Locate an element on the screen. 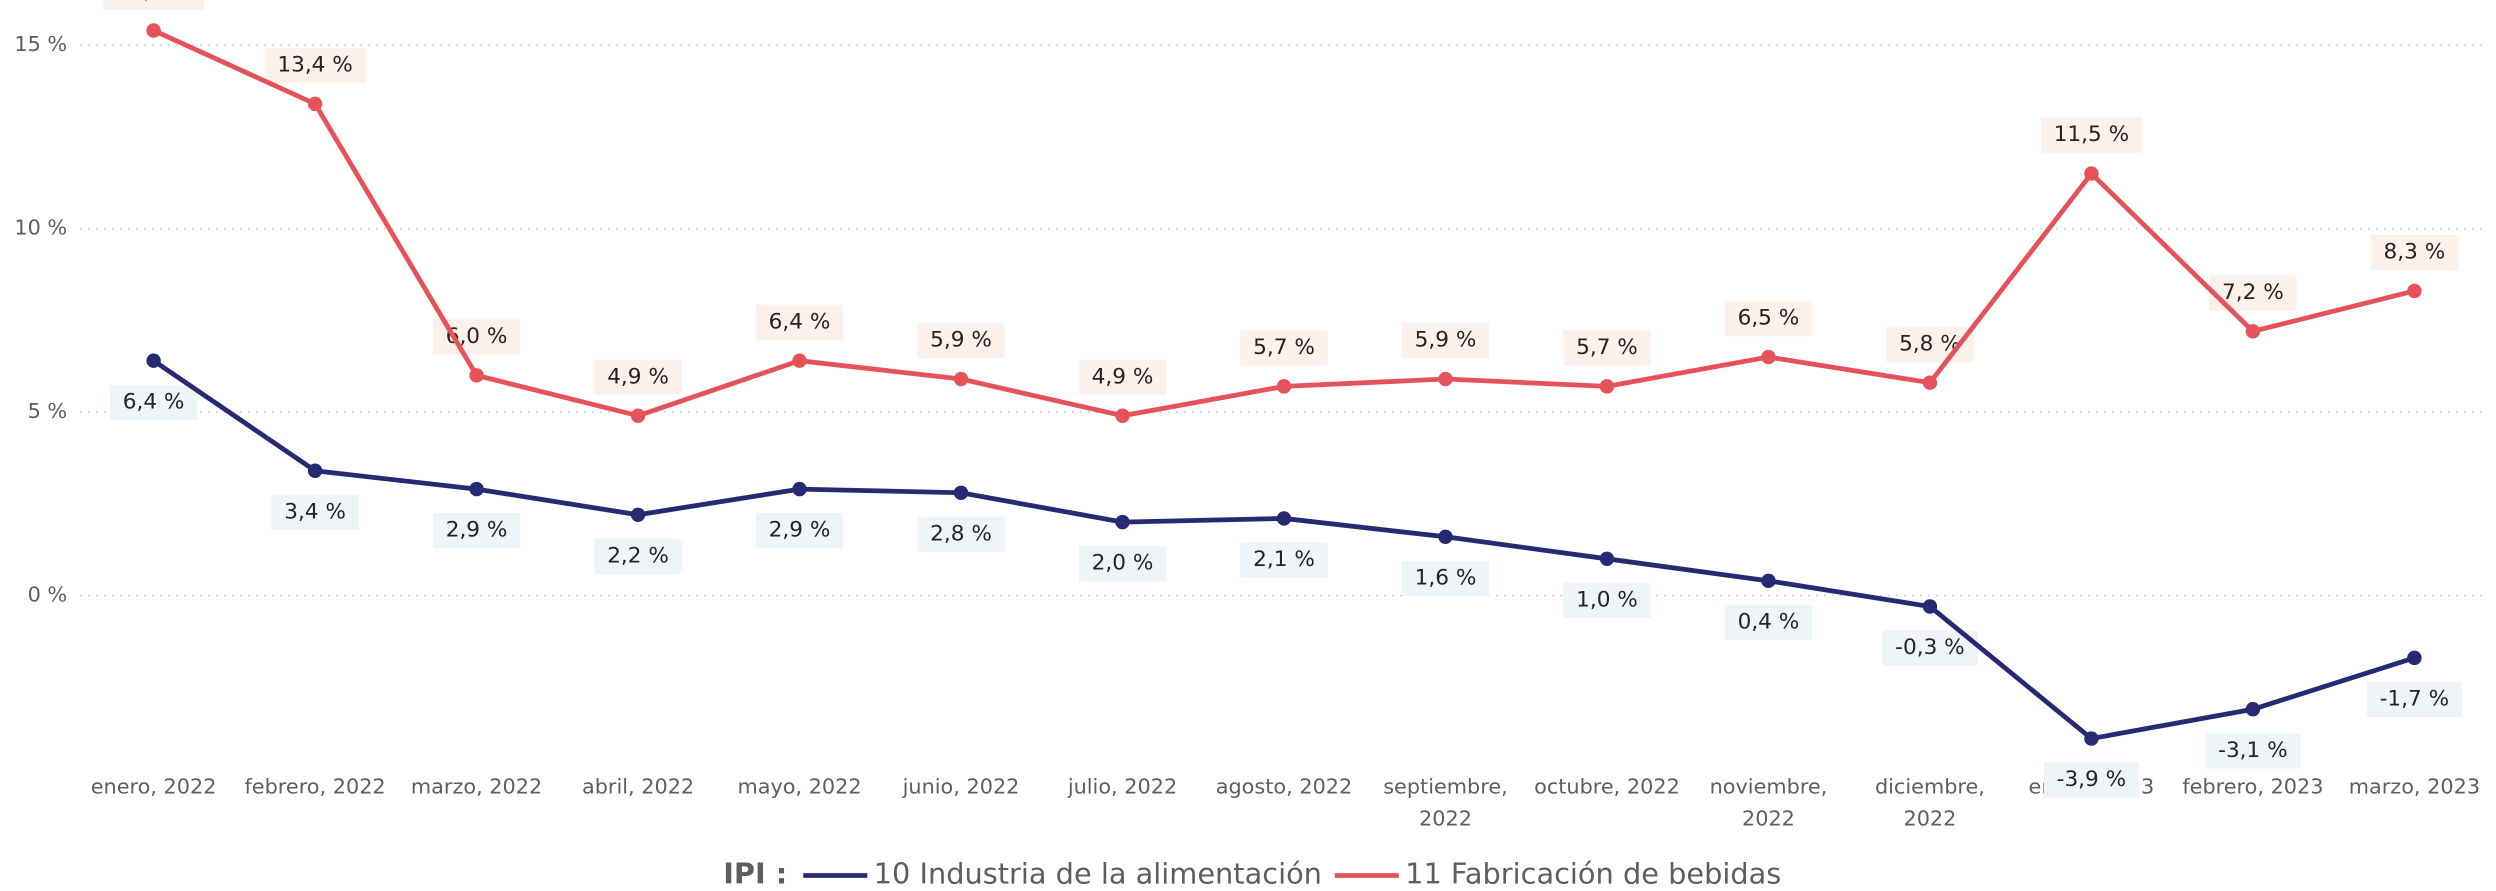 This screenshot has height=891, width=2496. value-label: 11,5 % is located at coordinates (2091, 134).